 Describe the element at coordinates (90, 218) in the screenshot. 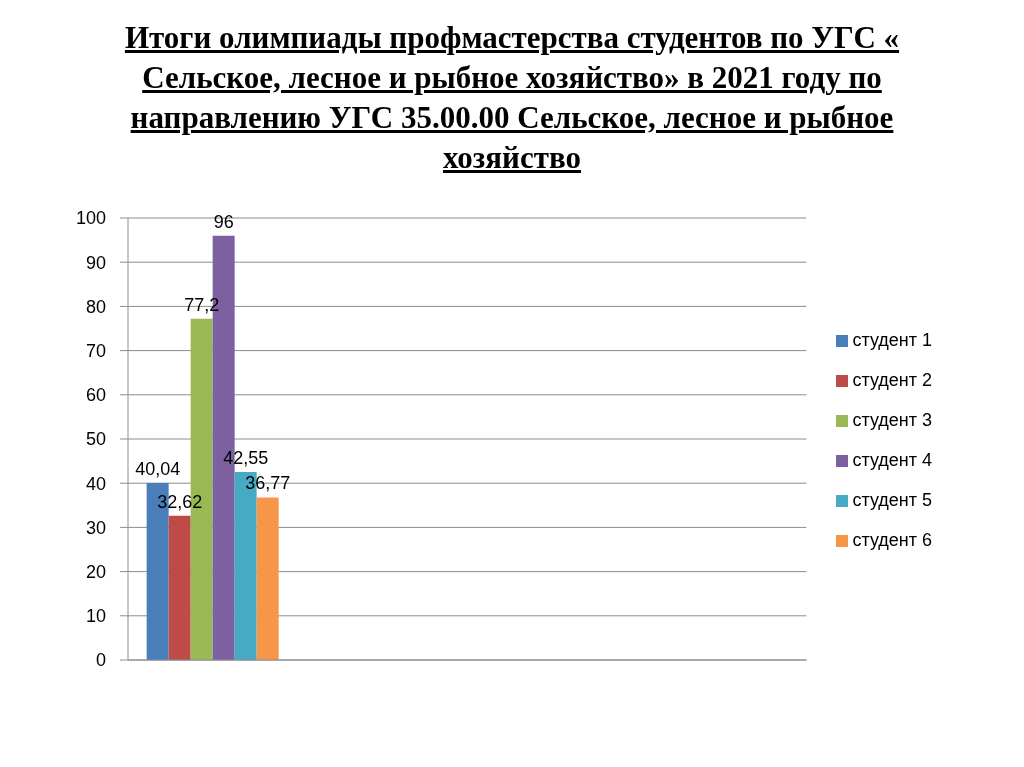

I see `y-tick-label: 100` at that location.